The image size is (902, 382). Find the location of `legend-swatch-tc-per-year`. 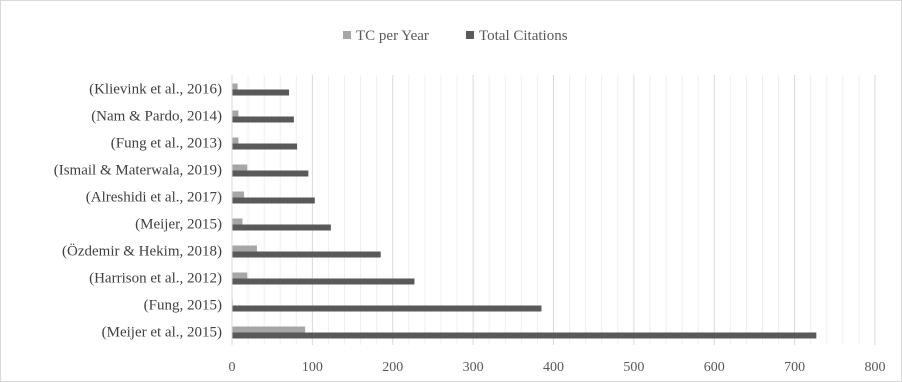

legend-swatch-tc-per-year is located at coordinates (347, 35).